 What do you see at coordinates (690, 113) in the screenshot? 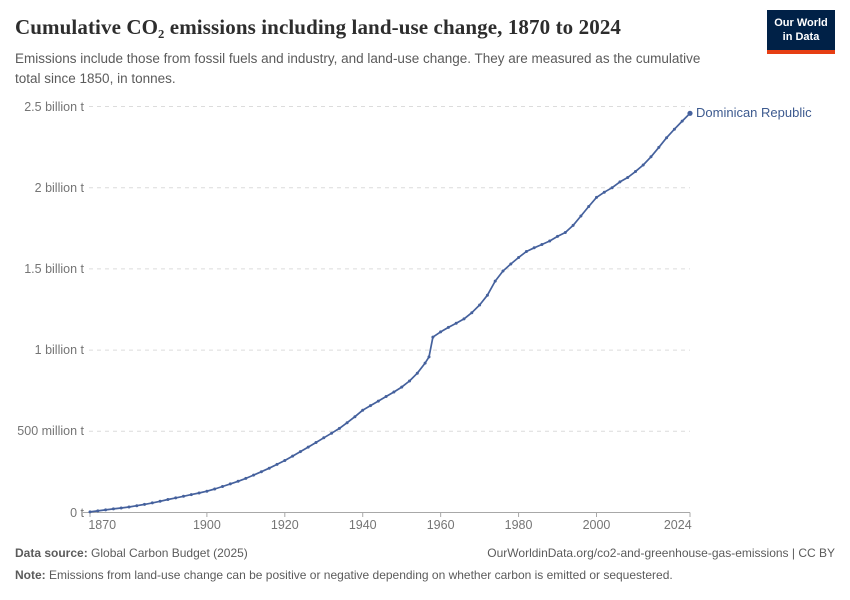
I see `line-end-marker` at bounding box center [690, 113].